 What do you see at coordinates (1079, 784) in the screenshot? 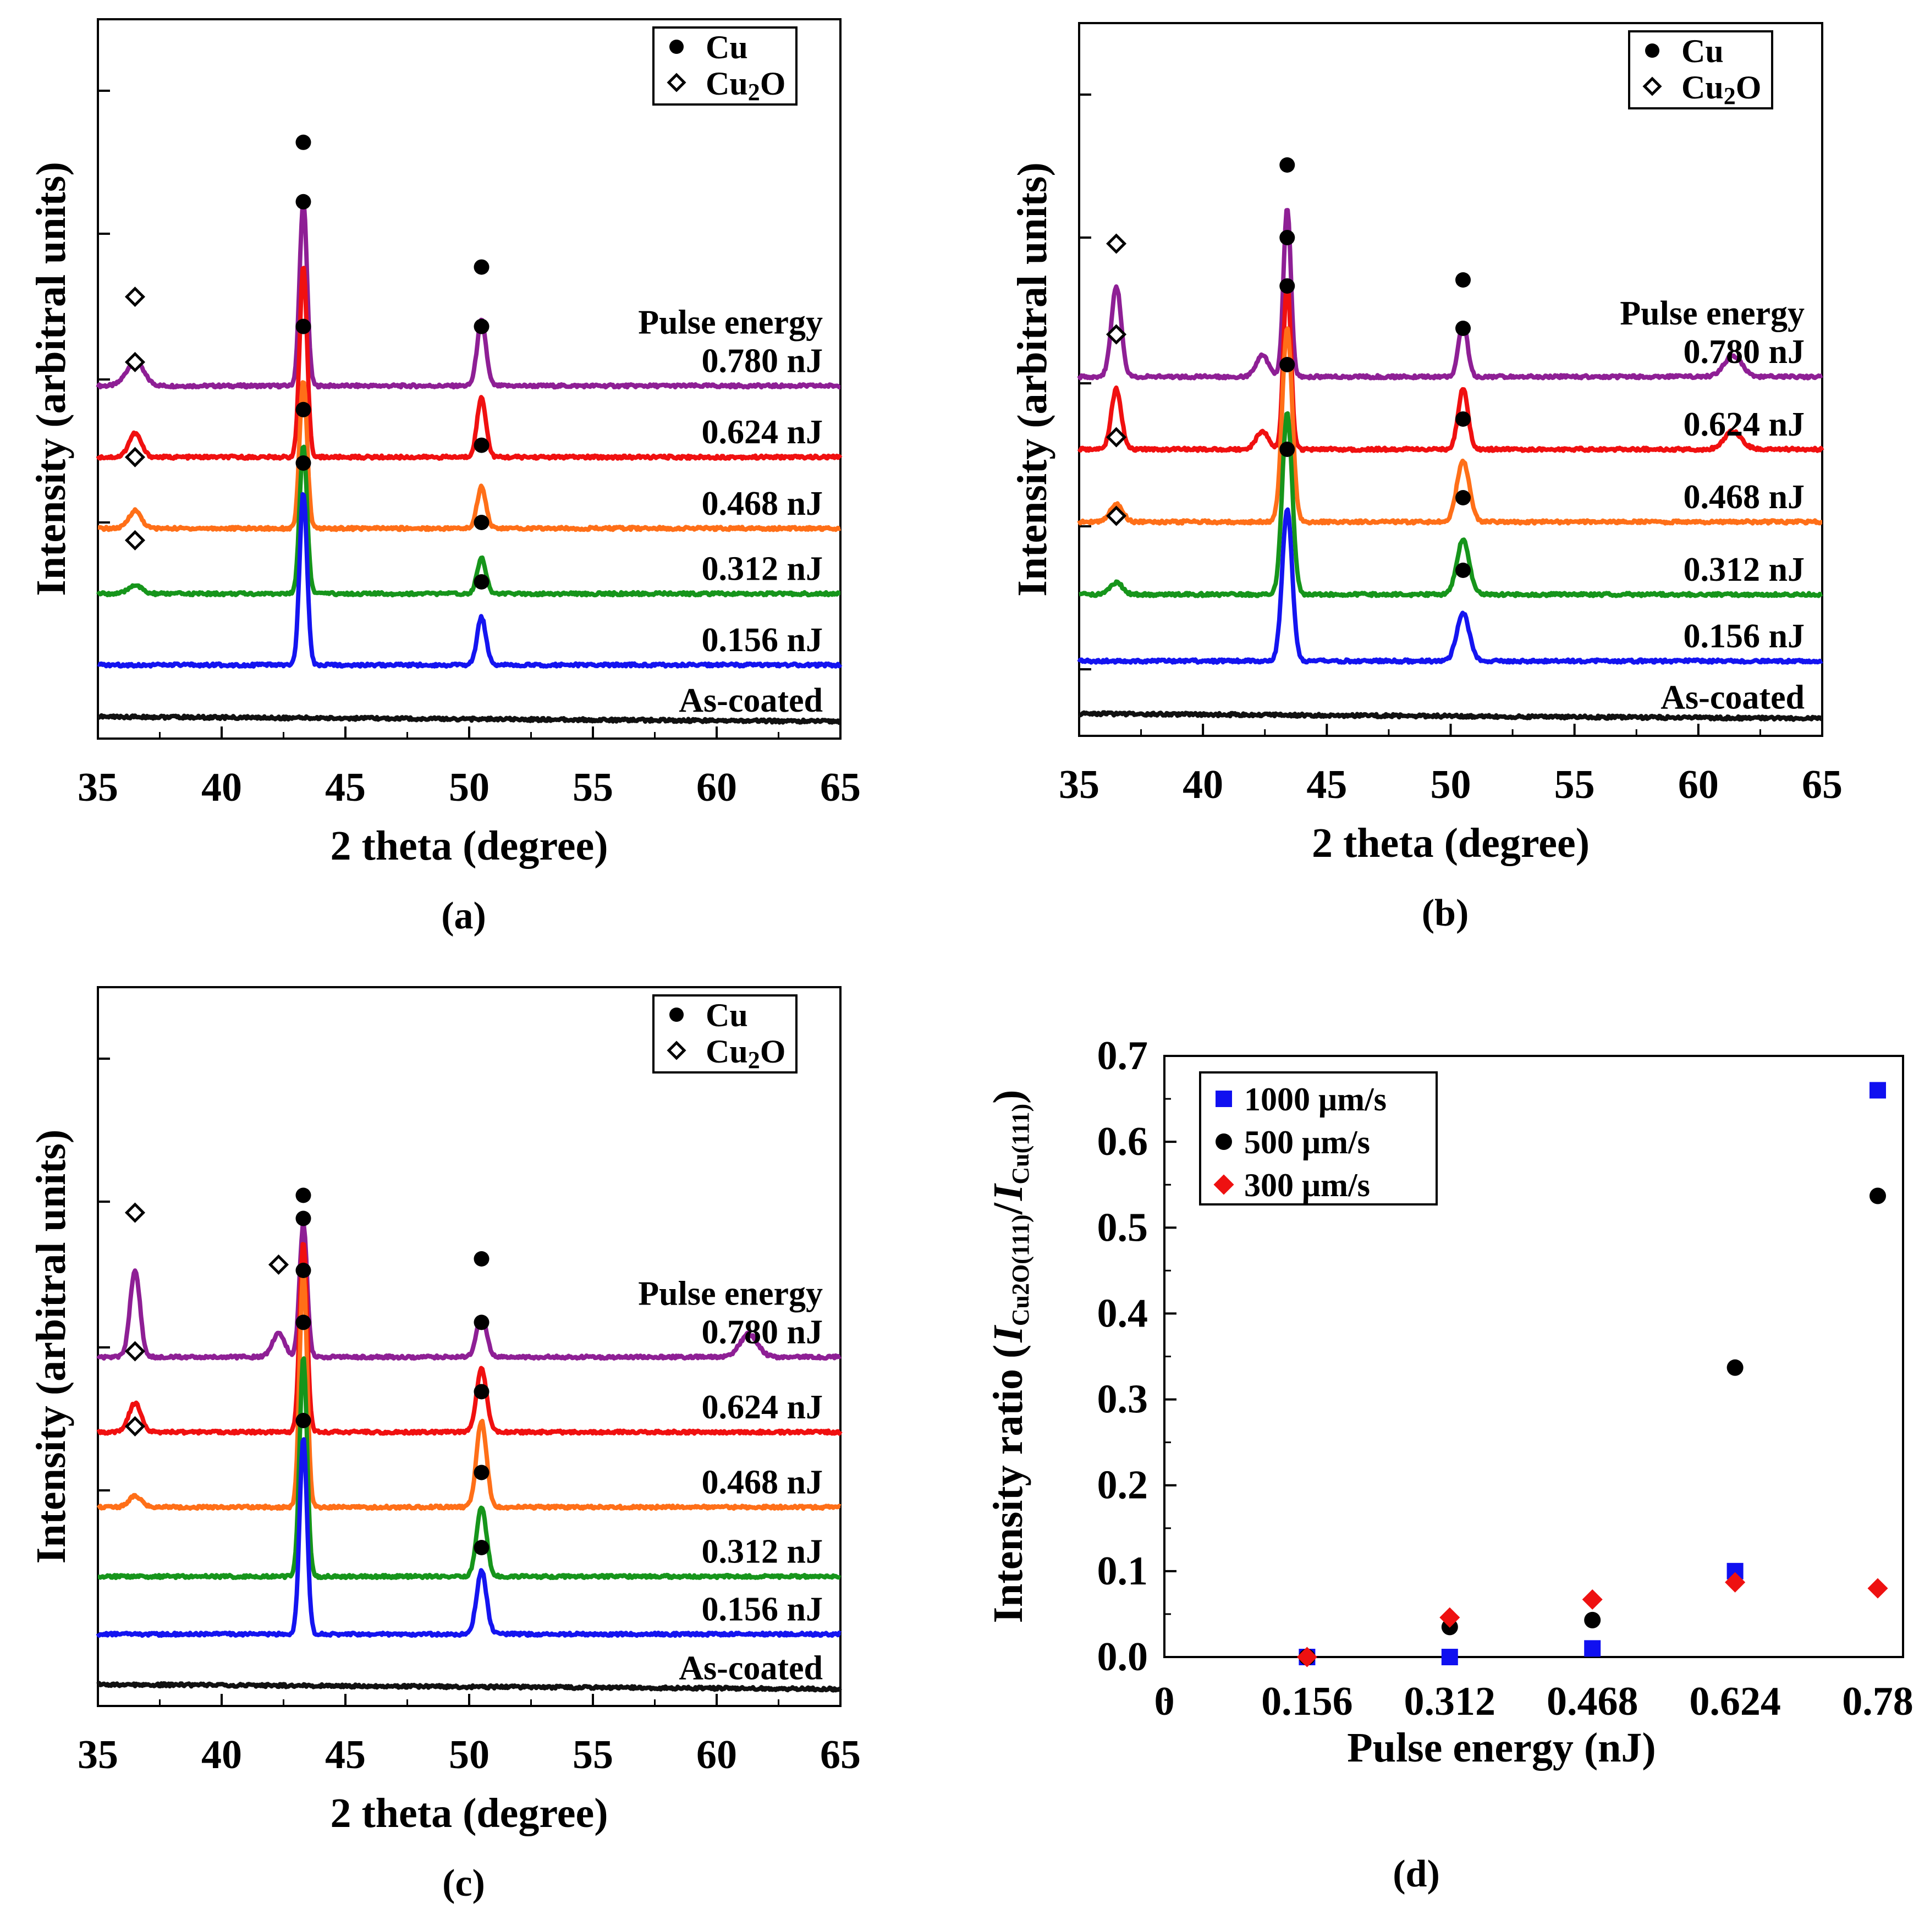
I see `x-tick-label: 35` at bounding box center [1079, 784].